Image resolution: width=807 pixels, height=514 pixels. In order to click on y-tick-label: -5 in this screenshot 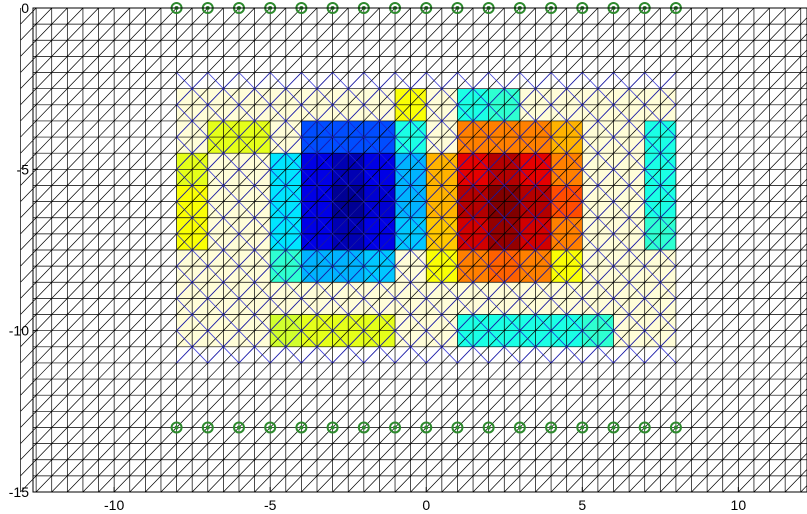, I will do `click(23, 169)`.